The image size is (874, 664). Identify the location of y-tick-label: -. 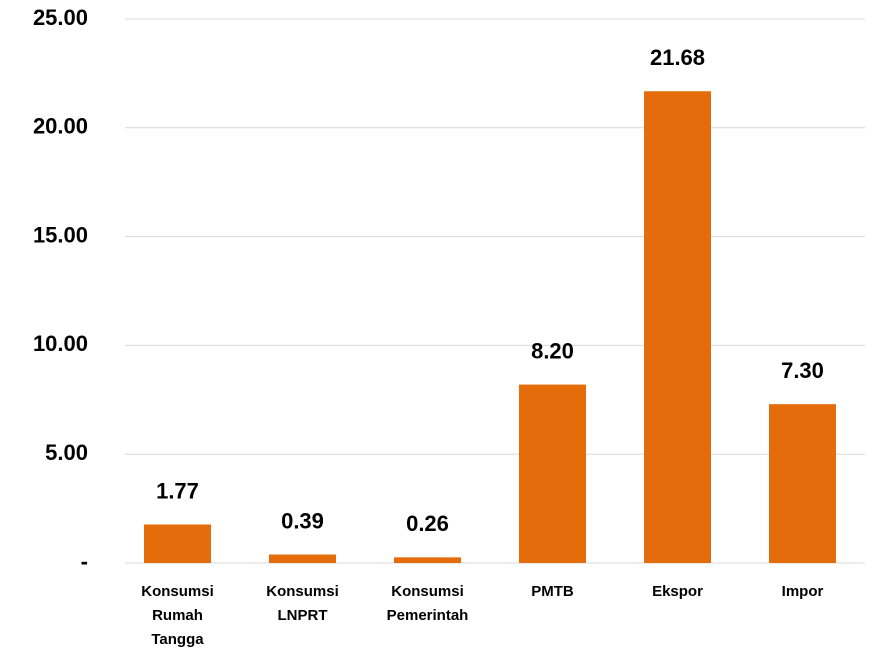
(84, 561).